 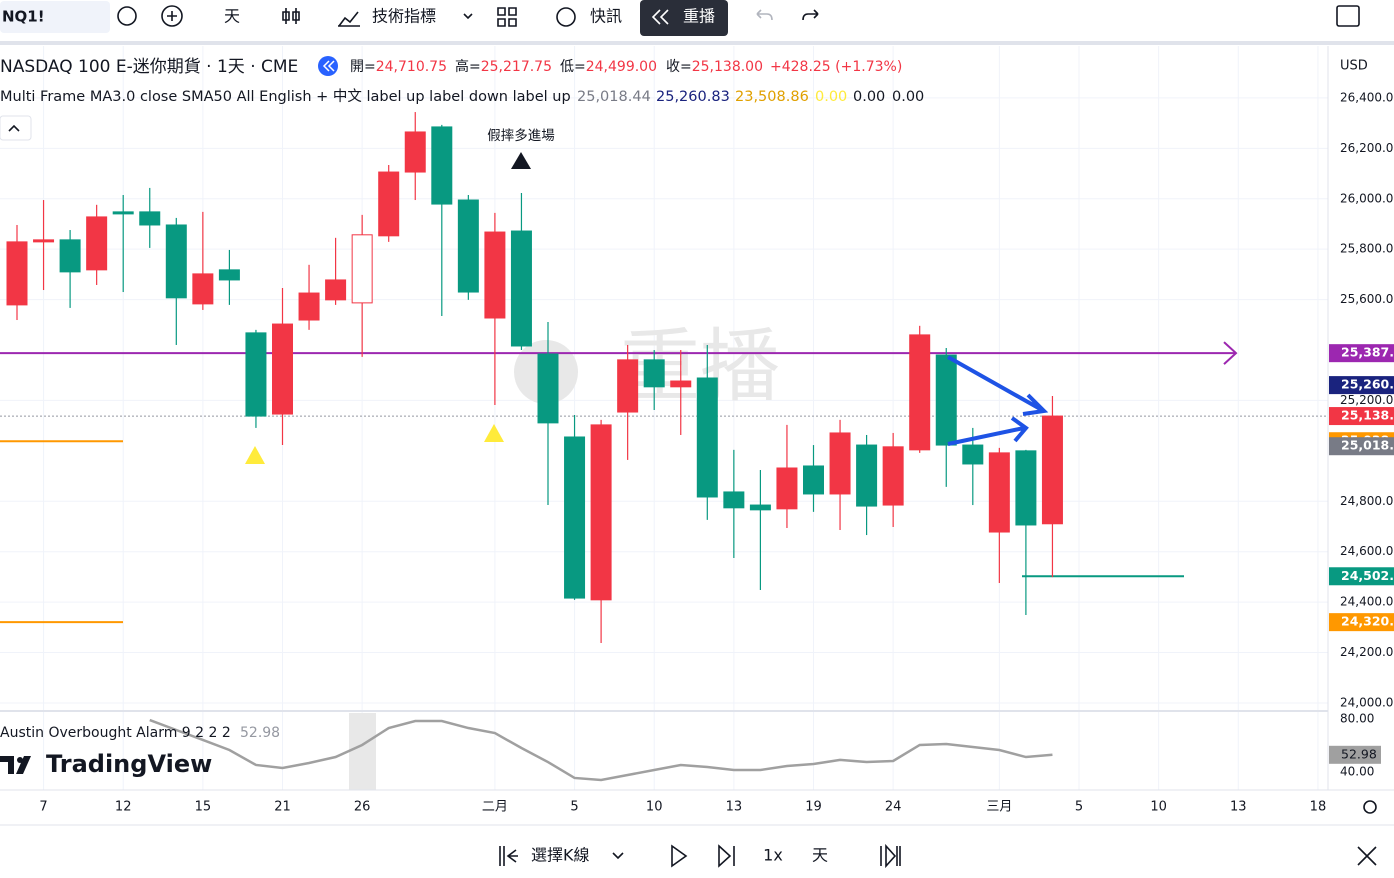 I want to click on oscillator-title: Austin Overbought Alarm 9 2 2 2, so click(x=115, y=733).